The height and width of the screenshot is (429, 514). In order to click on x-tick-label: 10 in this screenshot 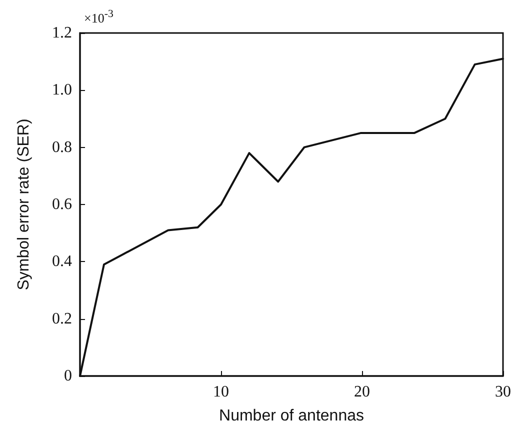, I will do `click(221, 392)`.